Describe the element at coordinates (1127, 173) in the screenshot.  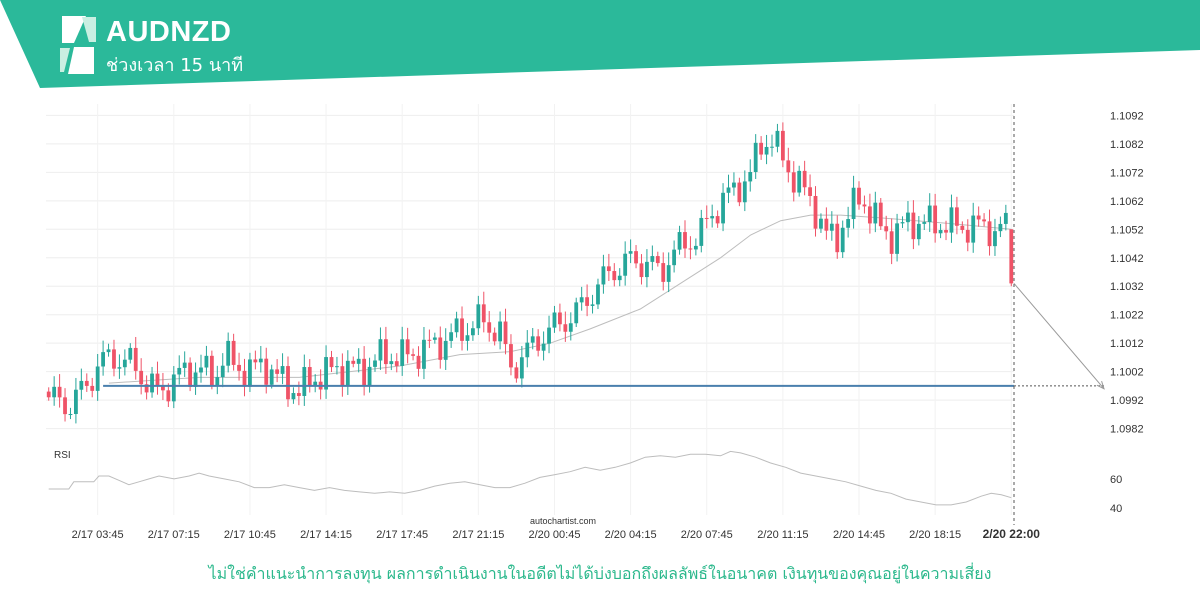
I see `price-tick-label: 1.1072` at that location.